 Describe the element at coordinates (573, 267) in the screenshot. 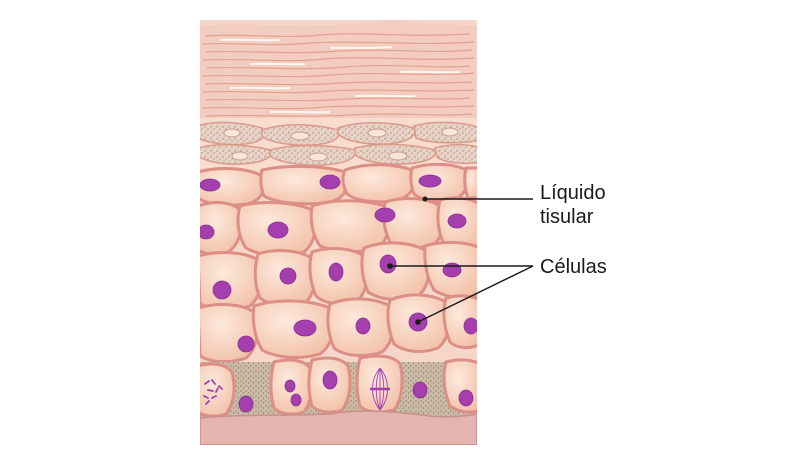

I see `label-cells: Células` at that location.